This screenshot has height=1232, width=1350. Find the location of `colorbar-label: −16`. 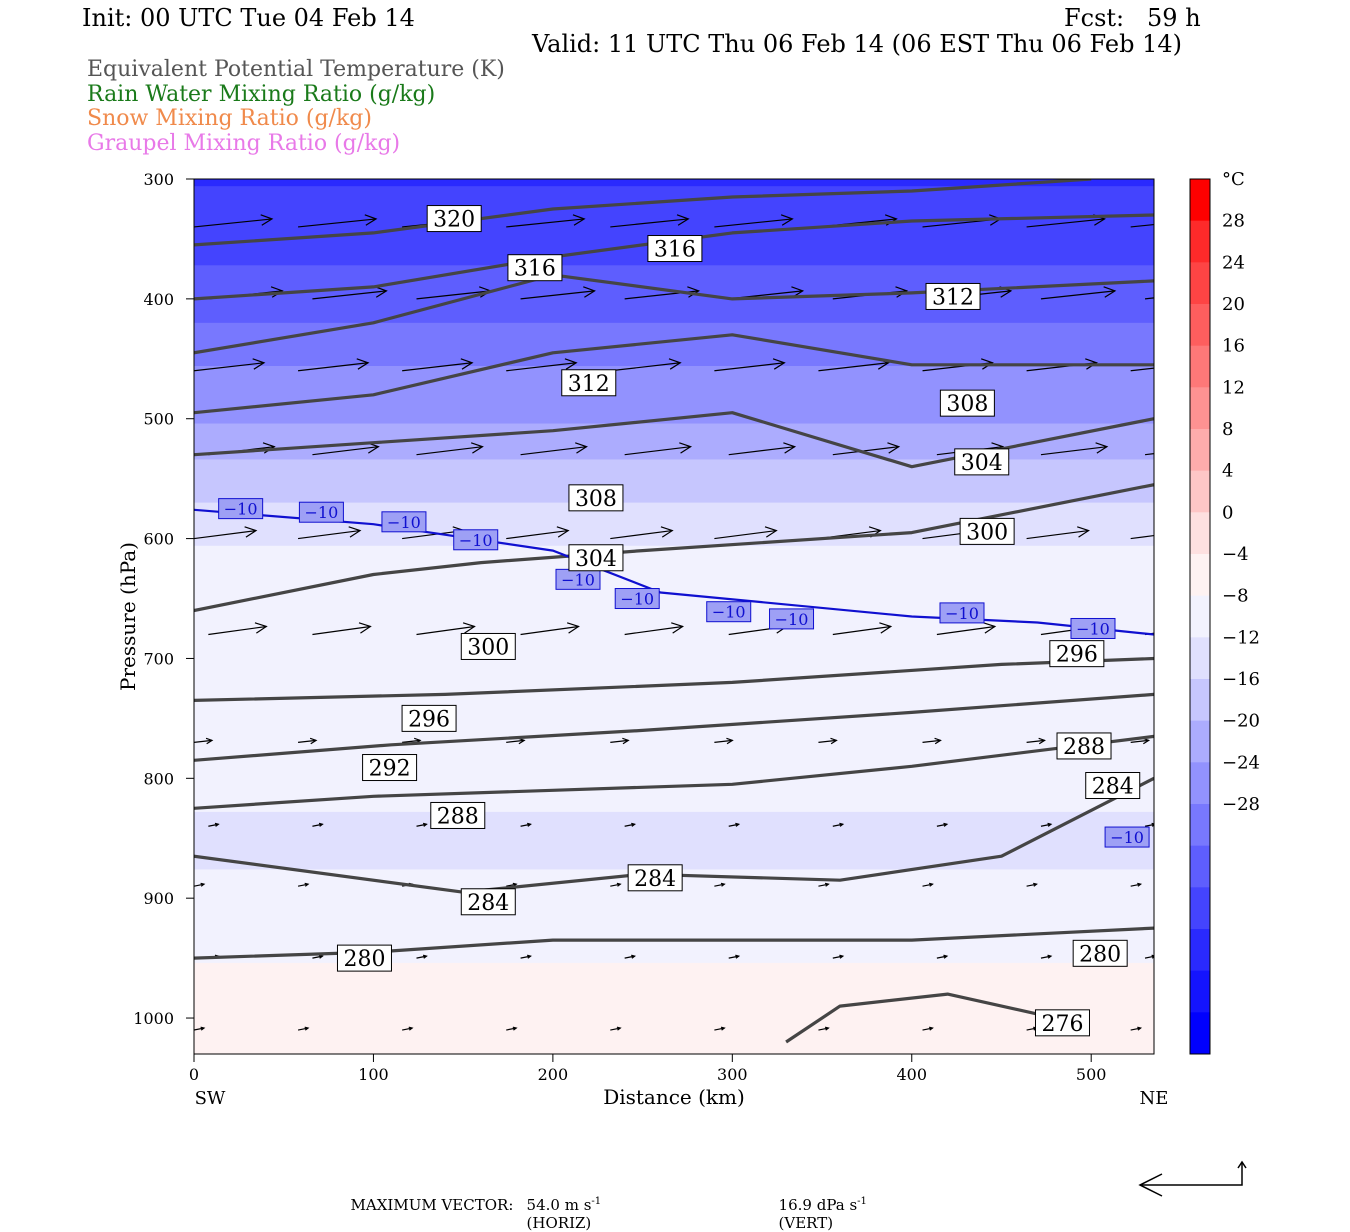

colorbar-label: −16 is located at coordinates (1241, 679).